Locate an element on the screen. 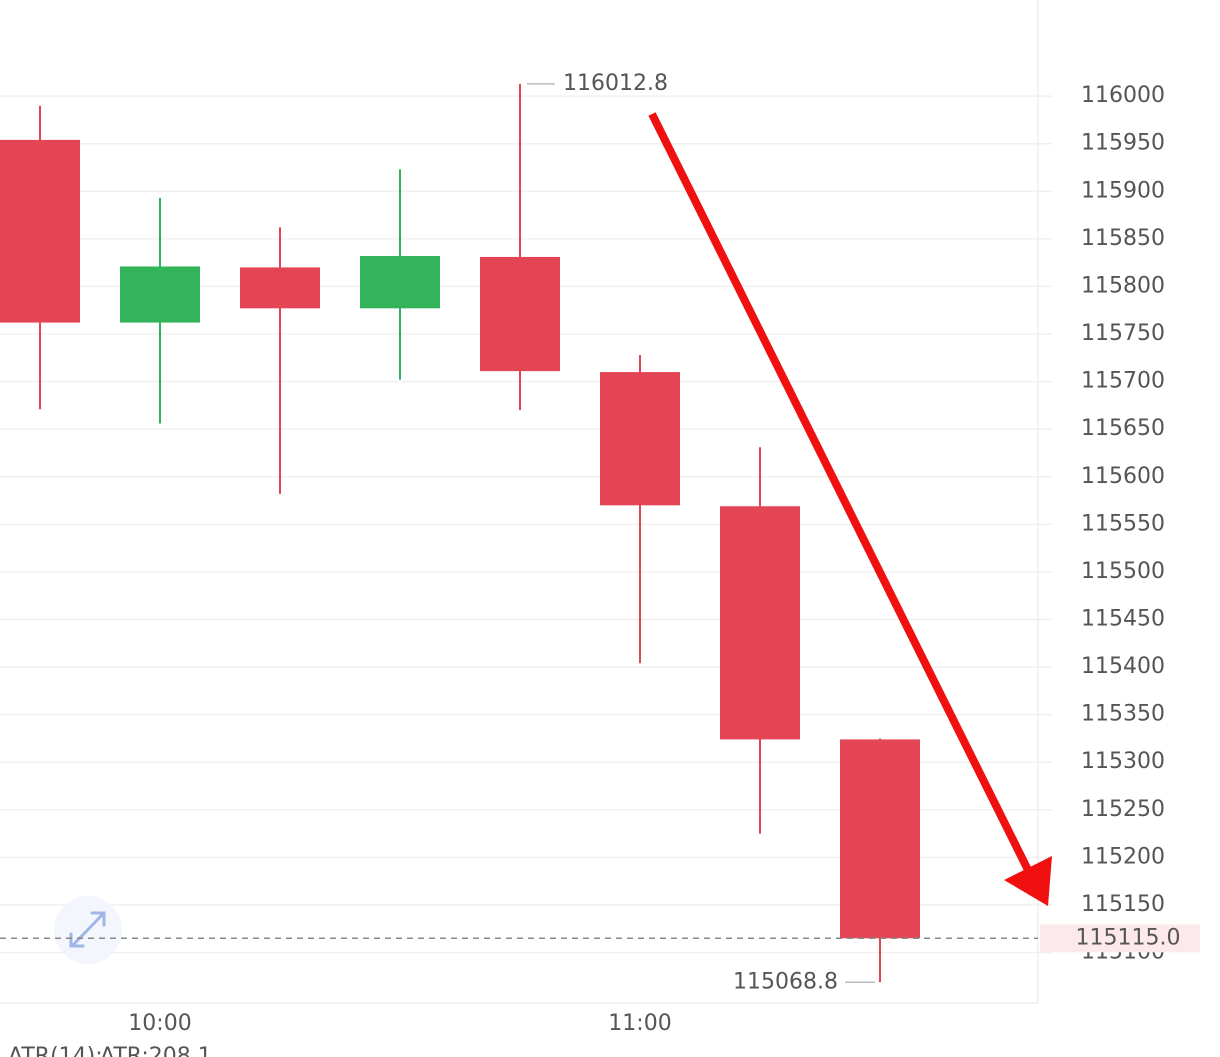 The image size is (1220, 1057). last-price-label: 115115.0 is located at coordinates (1128, 937).